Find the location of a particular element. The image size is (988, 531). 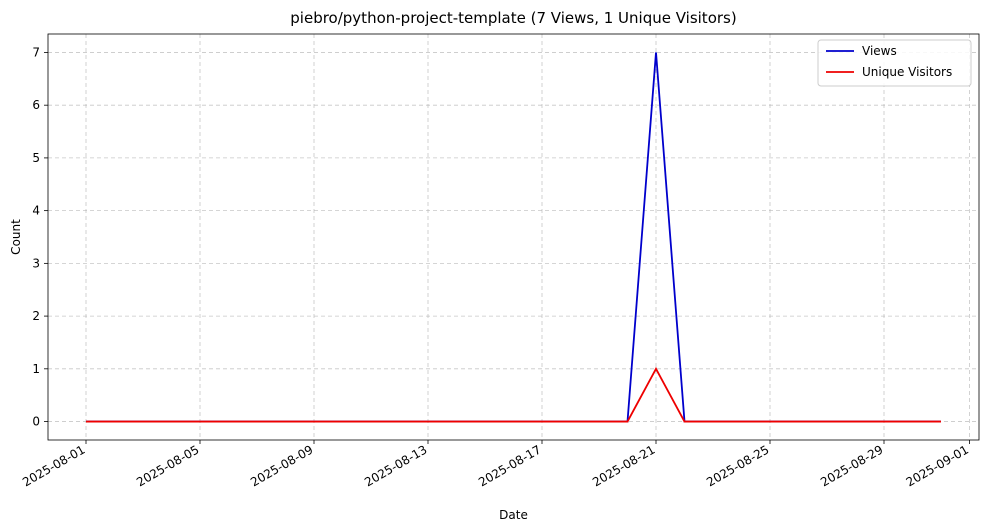

y-axis-ticks: 0 1 2 3 4 5 6 7 is located at coordinates (40, 237).